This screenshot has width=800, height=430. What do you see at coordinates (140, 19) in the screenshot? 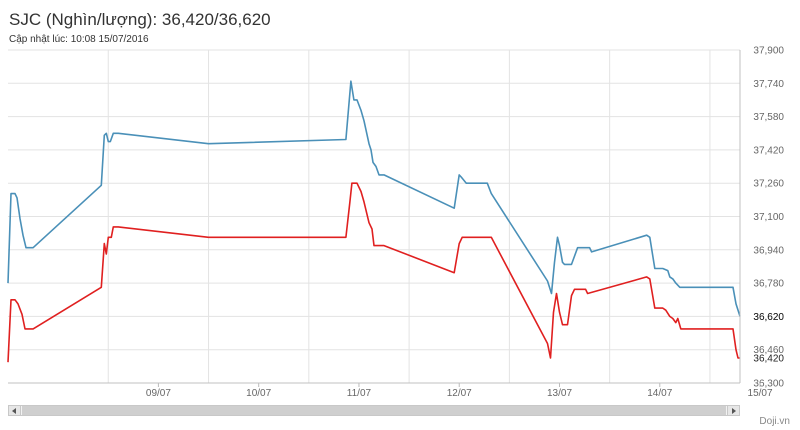
I see `chart-title: SJC (Nghìn/lượng): 36,420/36,620` at bounding box center [140, 19].